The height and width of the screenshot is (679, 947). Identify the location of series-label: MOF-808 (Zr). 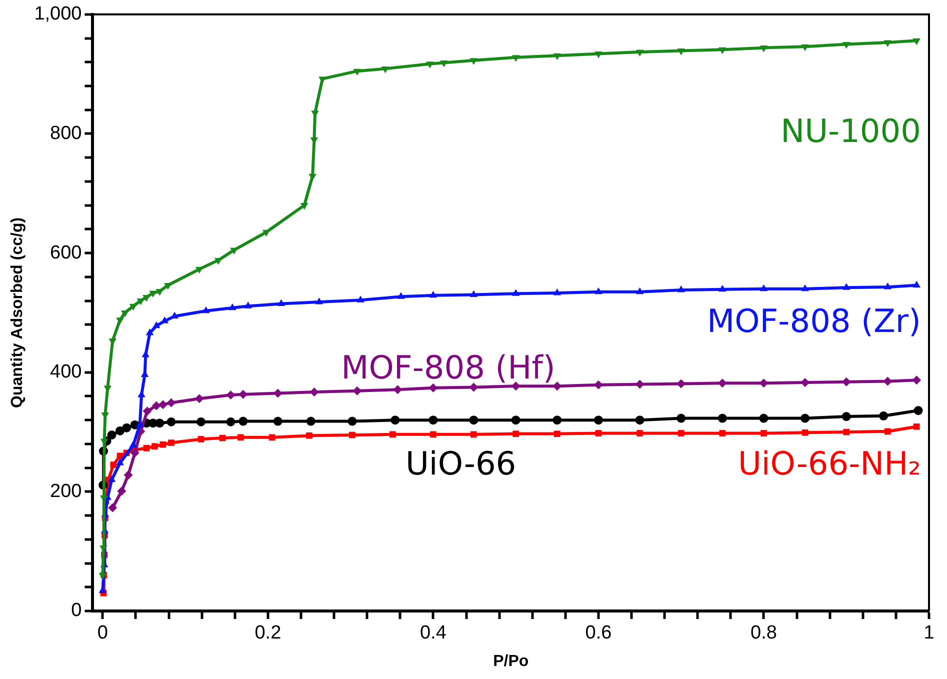
(813, 321).